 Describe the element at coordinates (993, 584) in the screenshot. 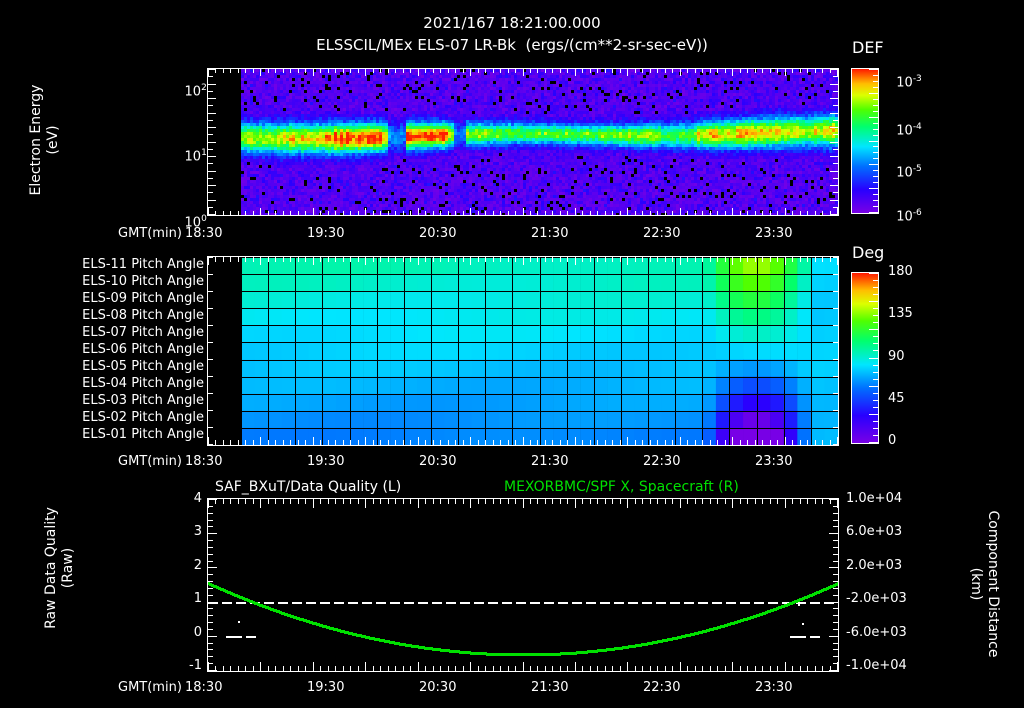

I see `panel3-ylabel-right-line1: Component Distance` at that location.